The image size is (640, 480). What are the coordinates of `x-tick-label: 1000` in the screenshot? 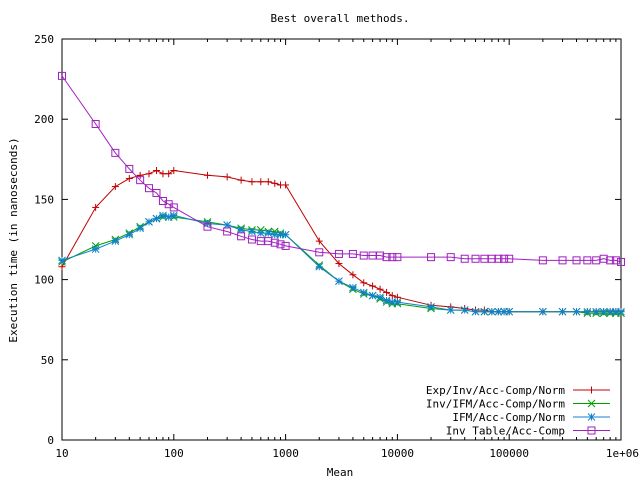 It's located at (285, 453).